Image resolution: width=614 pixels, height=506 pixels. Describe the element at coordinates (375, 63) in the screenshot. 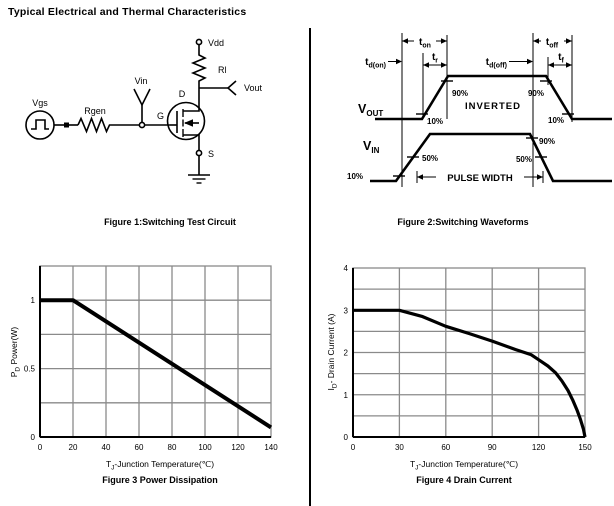

I see `td-on-label: td(on)` at that location.